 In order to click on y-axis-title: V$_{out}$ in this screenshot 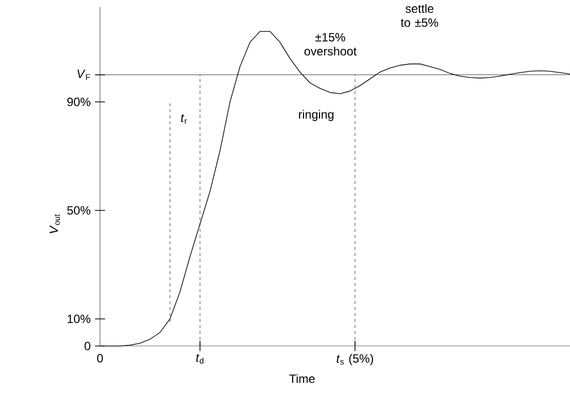, I will do `click(55, 224)`.